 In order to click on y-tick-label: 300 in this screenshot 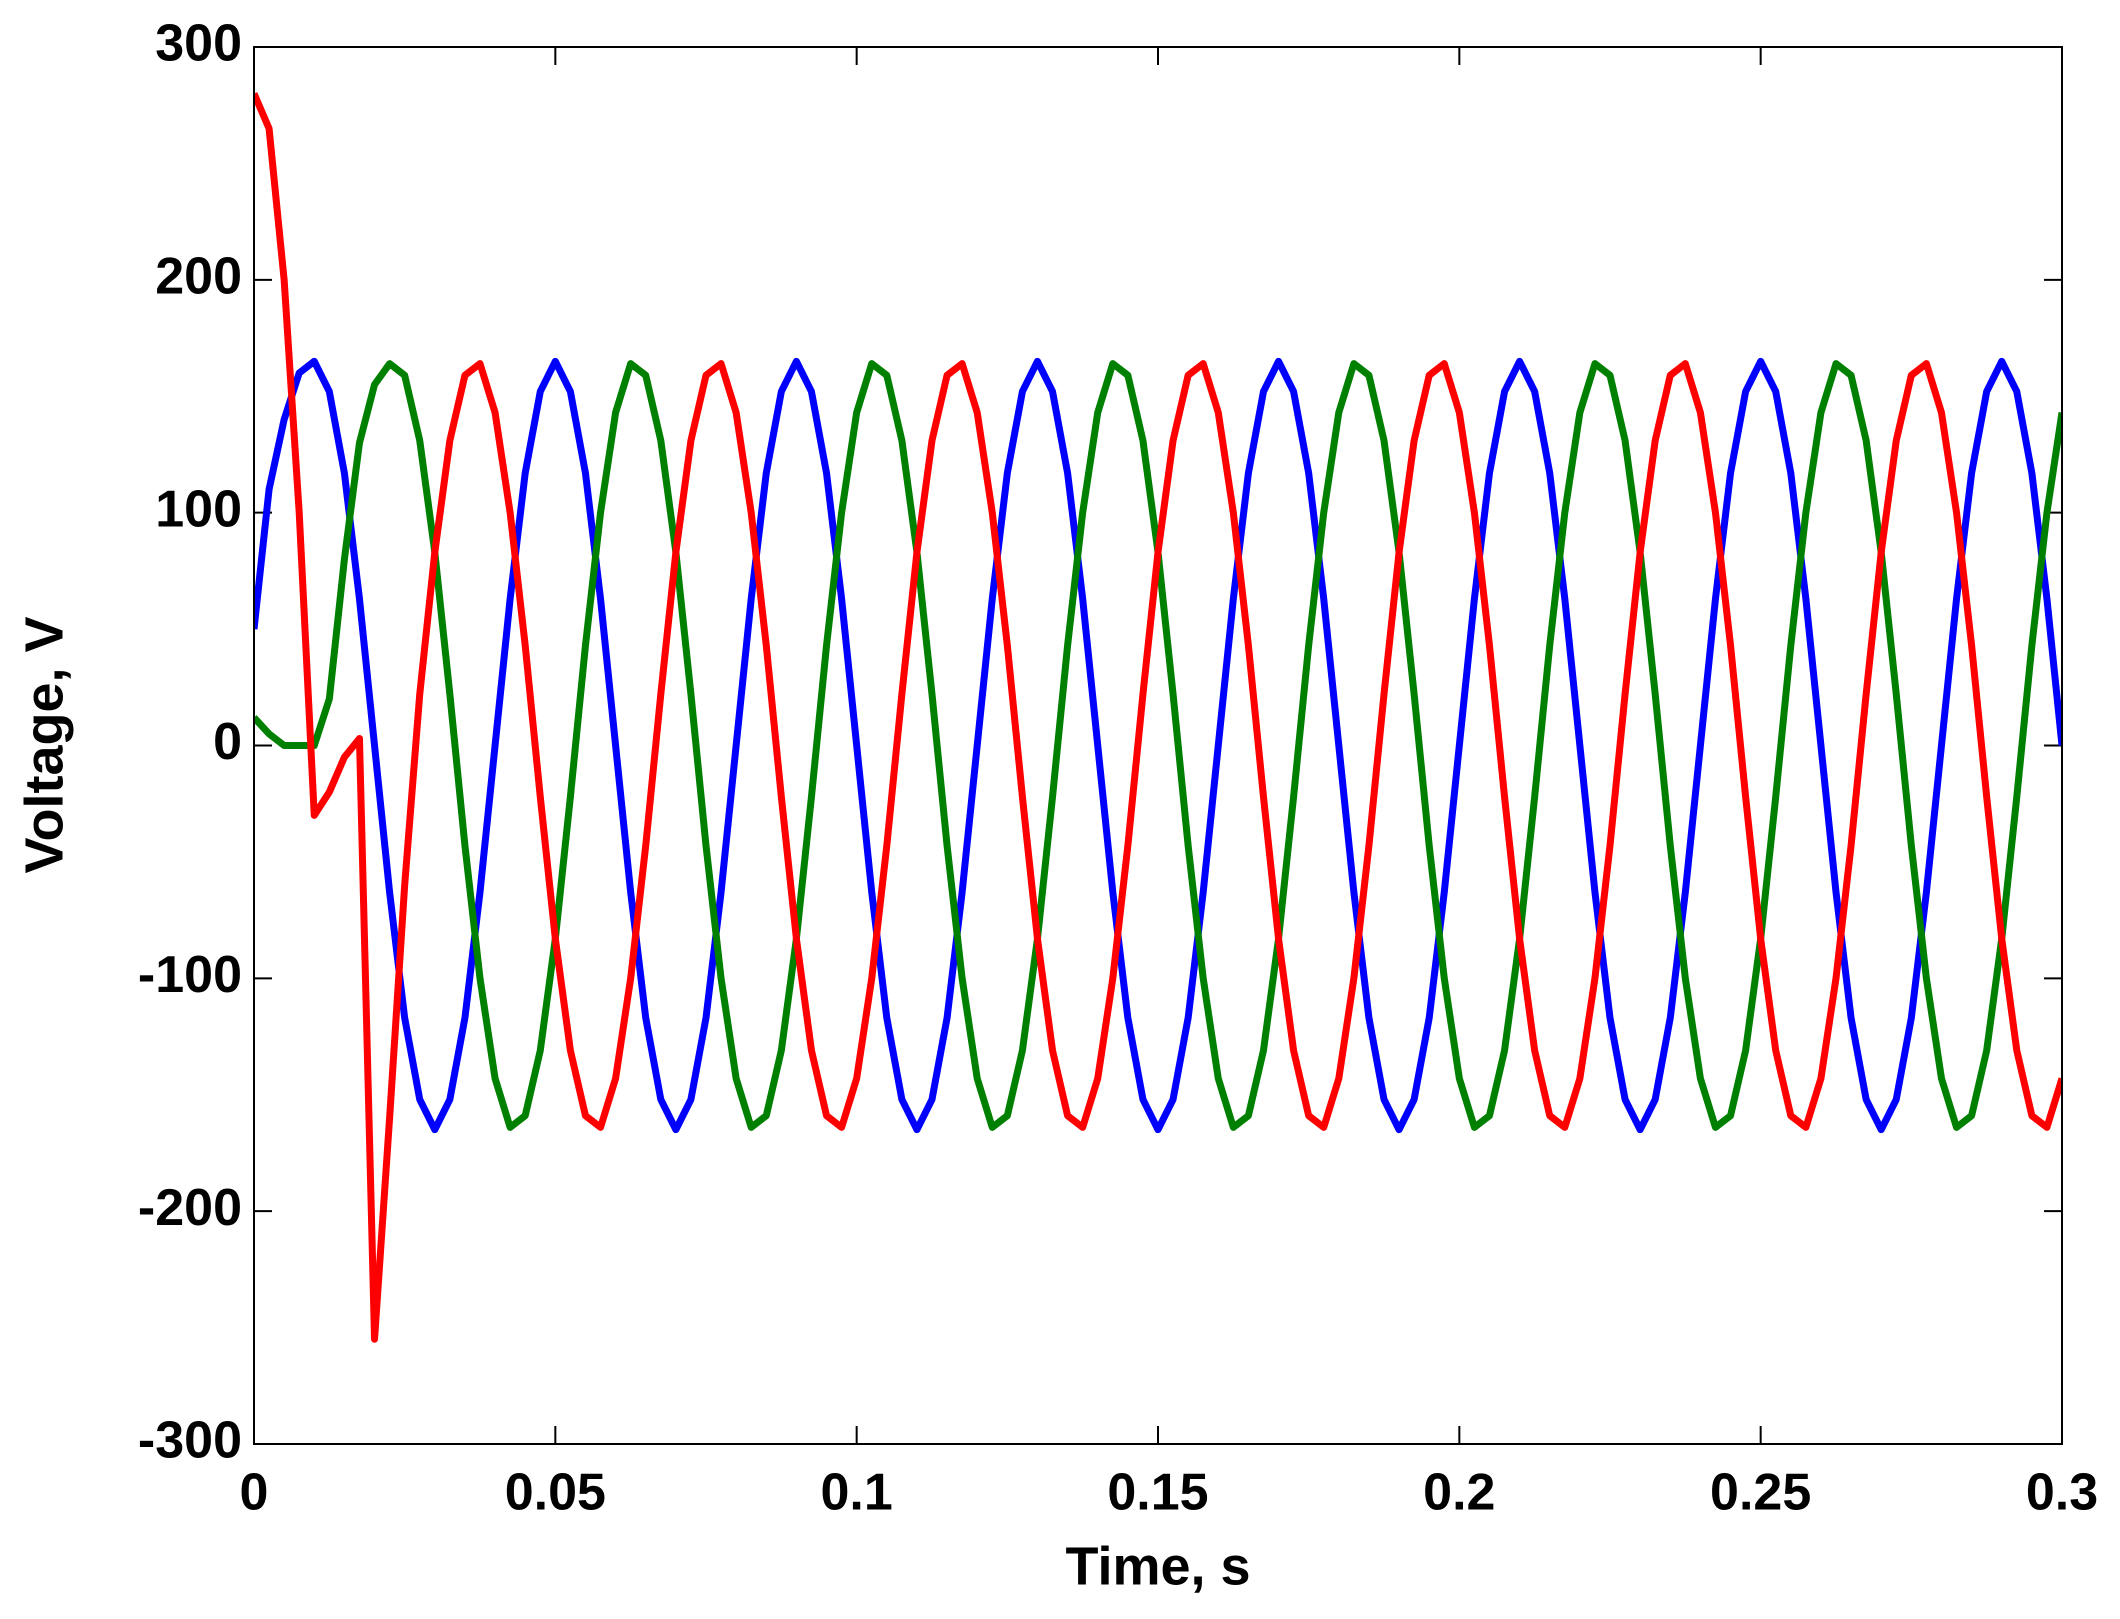, I will do `click(198, 44)`.